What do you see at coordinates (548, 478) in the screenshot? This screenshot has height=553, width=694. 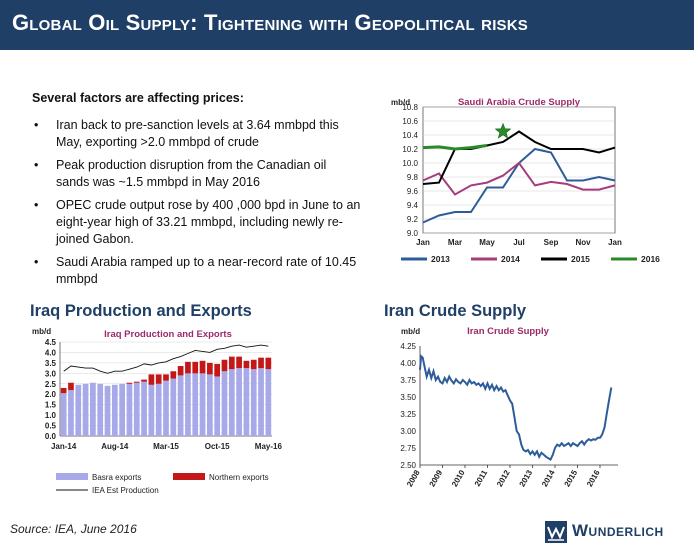 I see `x-tick-label: 2014` at bounding box center [548, 478].